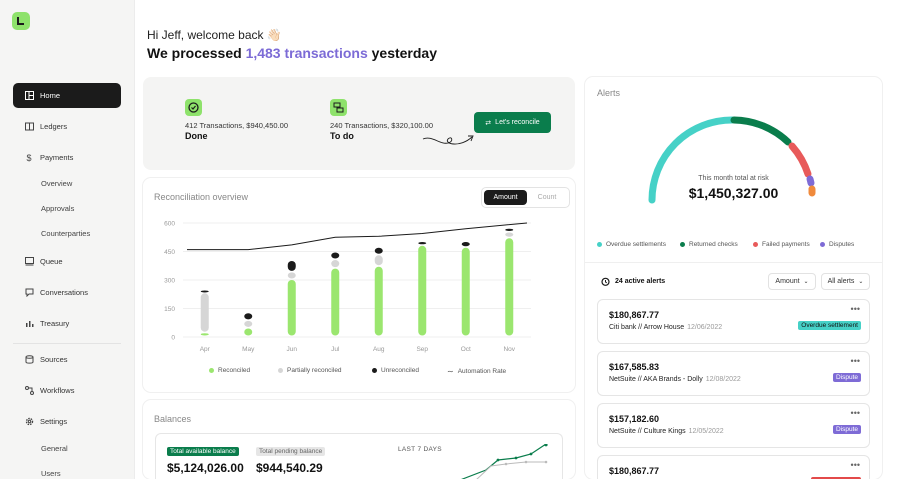 The width and height of the screenshot is (900, 479). I want to click on filter-dropdown: All alerts ⌄, so click(845, 281).